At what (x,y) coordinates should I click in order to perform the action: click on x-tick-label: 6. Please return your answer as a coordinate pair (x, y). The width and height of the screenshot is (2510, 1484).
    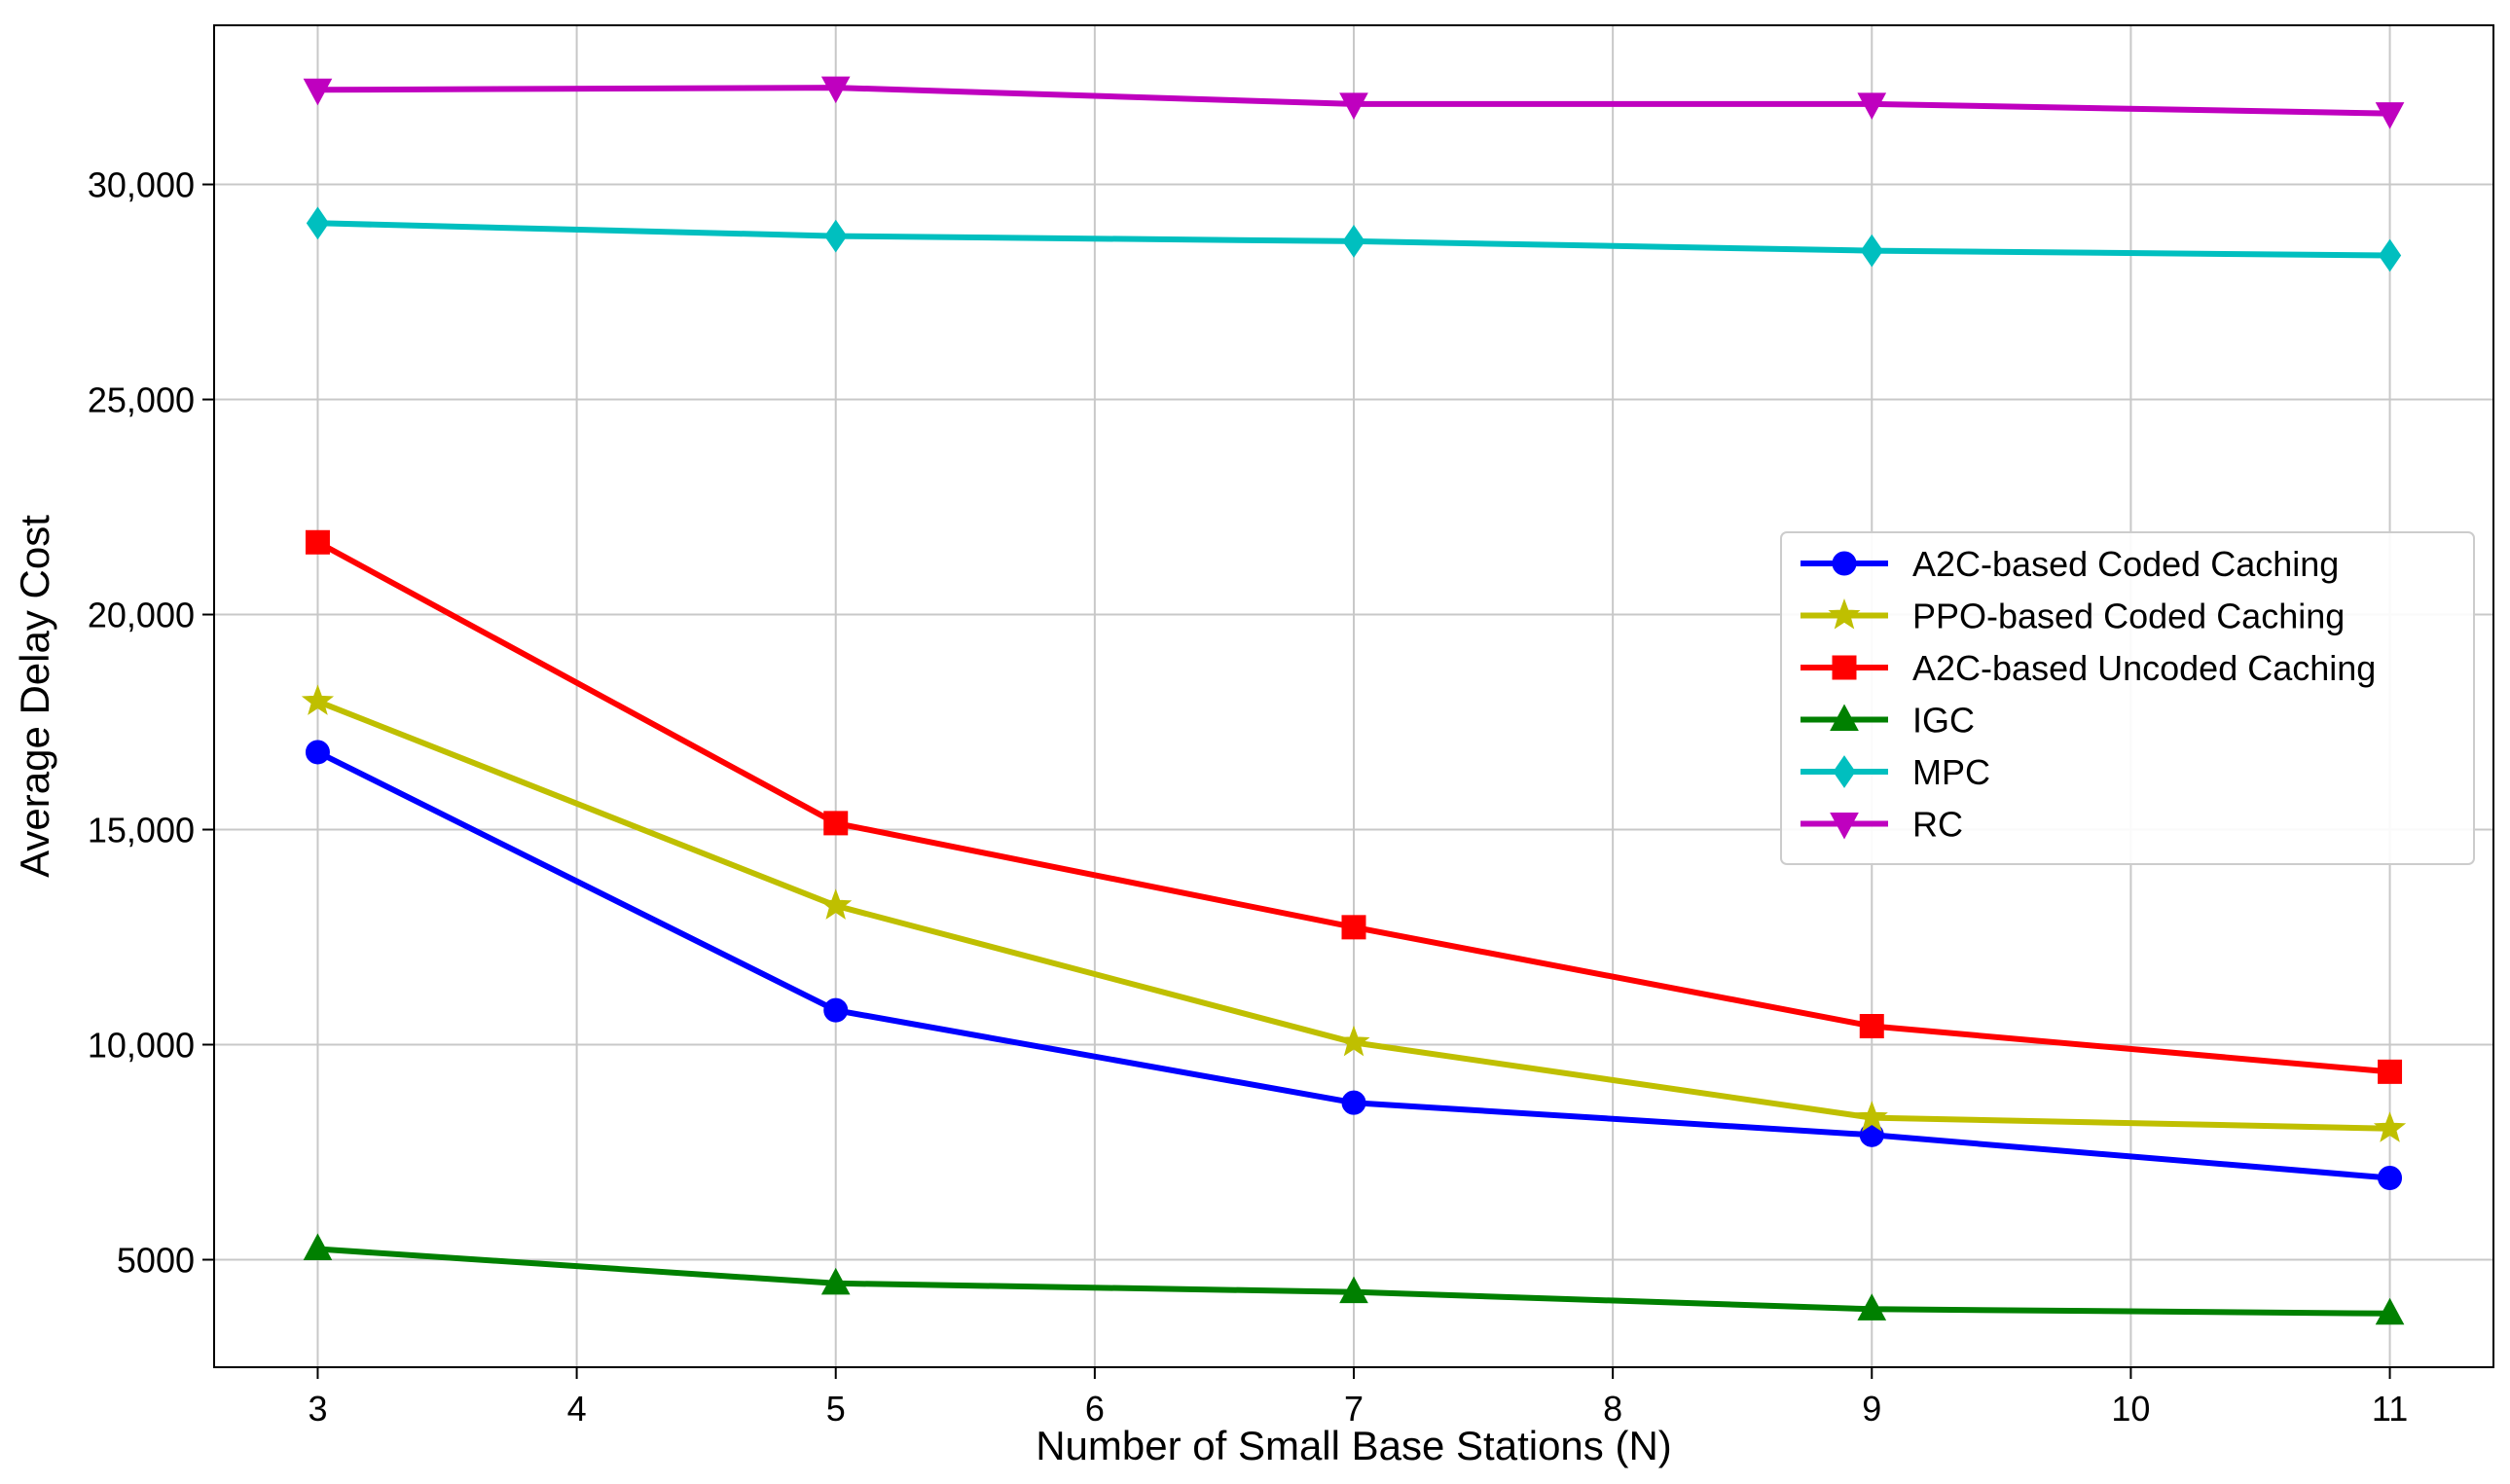
    Looking at the image, I should click on (1095, 1409).